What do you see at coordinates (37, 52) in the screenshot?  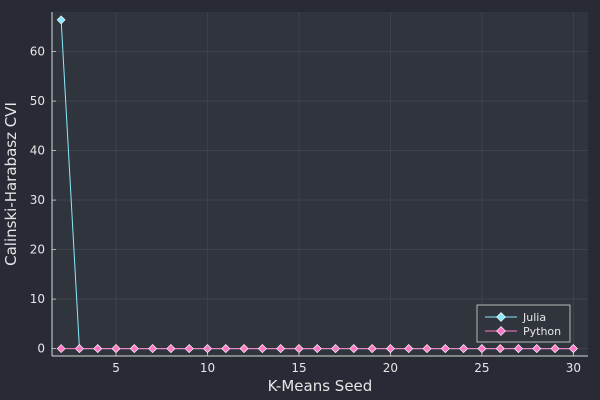 I see `y-tick-label: 60` at bounding box center [37, 52].